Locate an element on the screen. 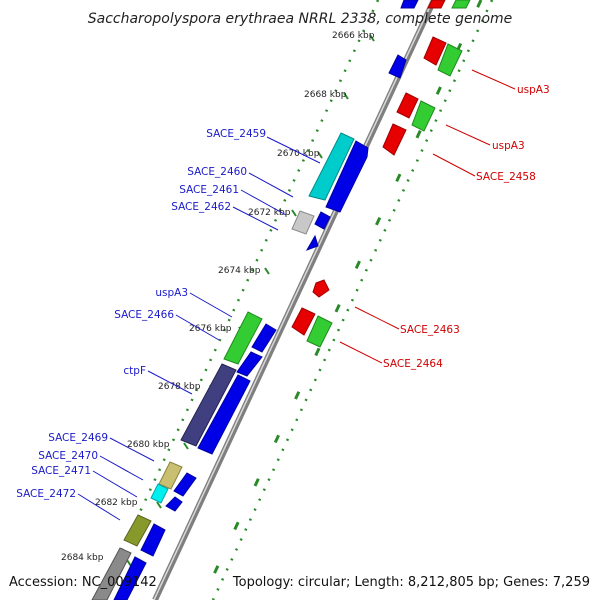  cds-ctpf is located at coordinates (208, 405).